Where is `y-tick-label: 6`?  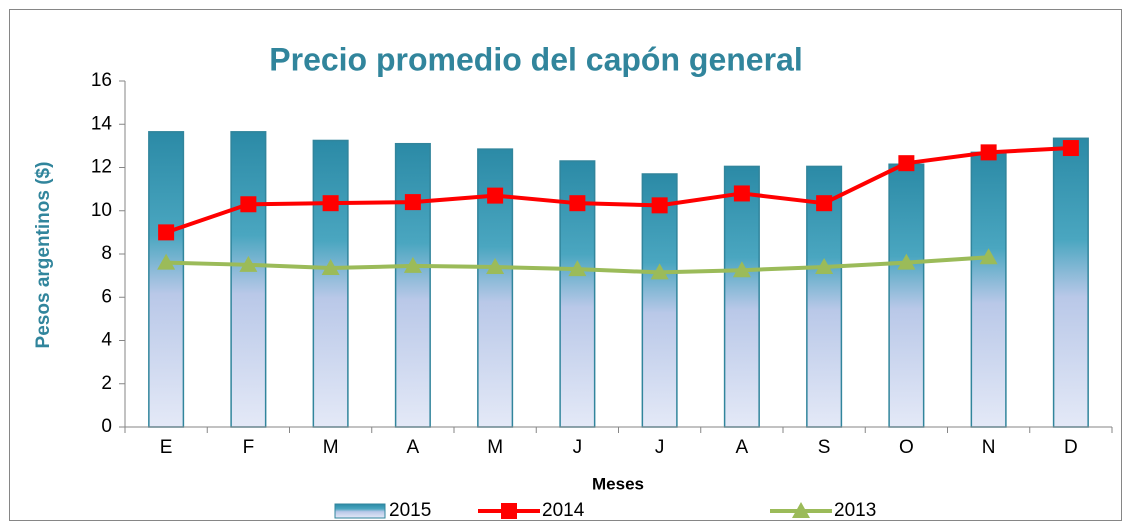 y-tick-label: 6 is located at coordinates (106, 296).